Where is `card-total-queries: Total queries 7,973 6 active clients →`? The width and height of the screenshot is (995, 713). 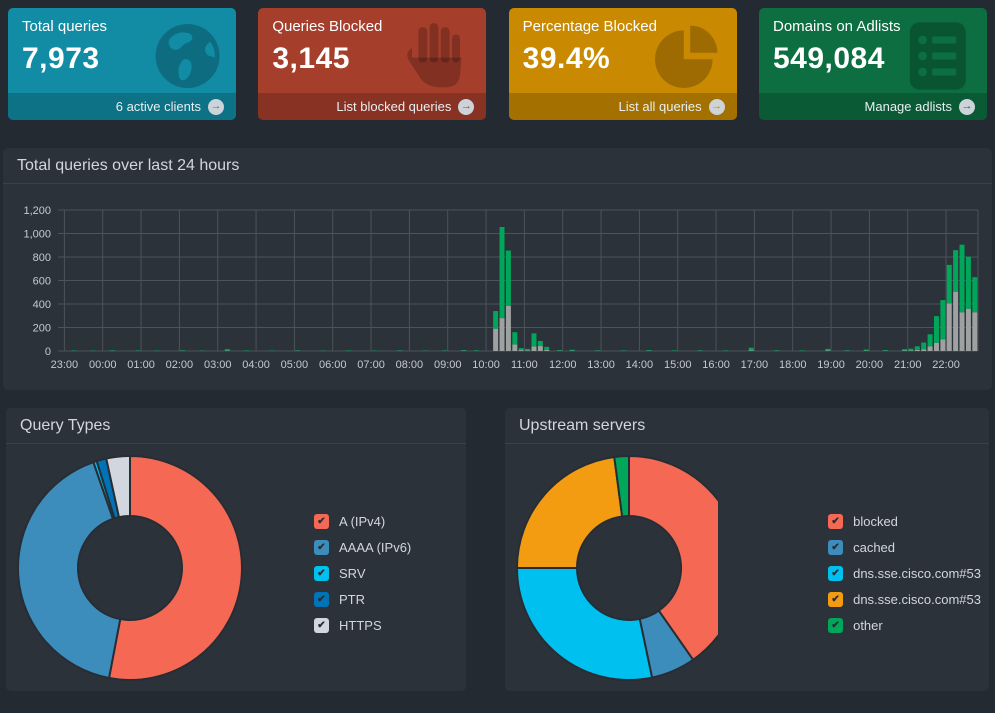 card-total-queries: Total queries 7,973 6 active clients → is located at coordinates (122, 64).